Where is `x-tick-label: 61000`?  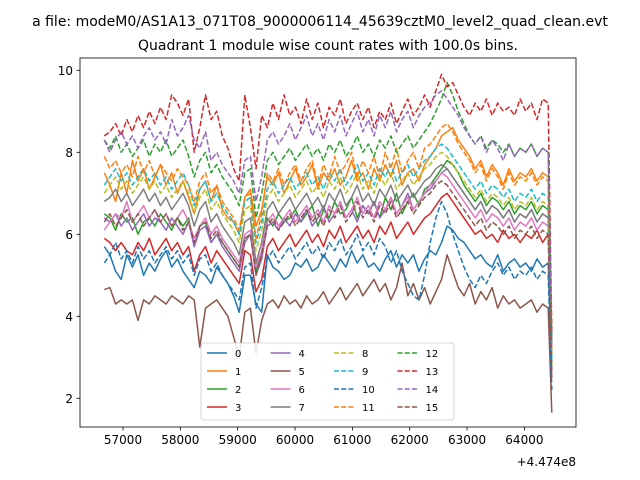 x-tick-label: 61000 is located at coordinates (352, 440).